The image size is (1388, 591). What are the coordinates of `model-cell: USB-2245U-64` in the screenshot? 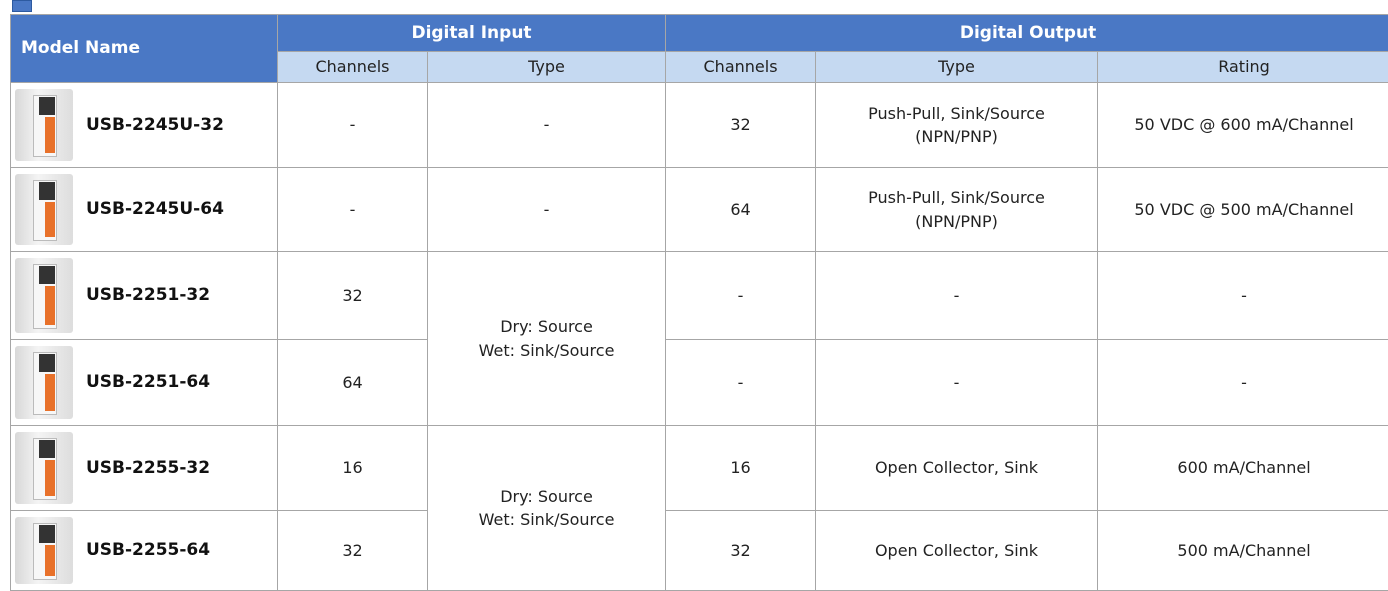 It's located at (144, 210).